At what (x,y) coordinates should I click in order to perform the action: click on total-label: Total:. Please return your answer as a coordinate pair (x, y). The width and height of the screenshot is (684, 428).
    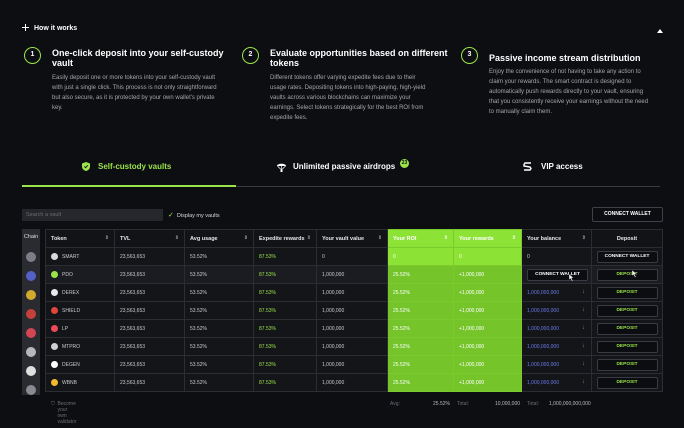
    Looking at the image, I should click on (463, 404).